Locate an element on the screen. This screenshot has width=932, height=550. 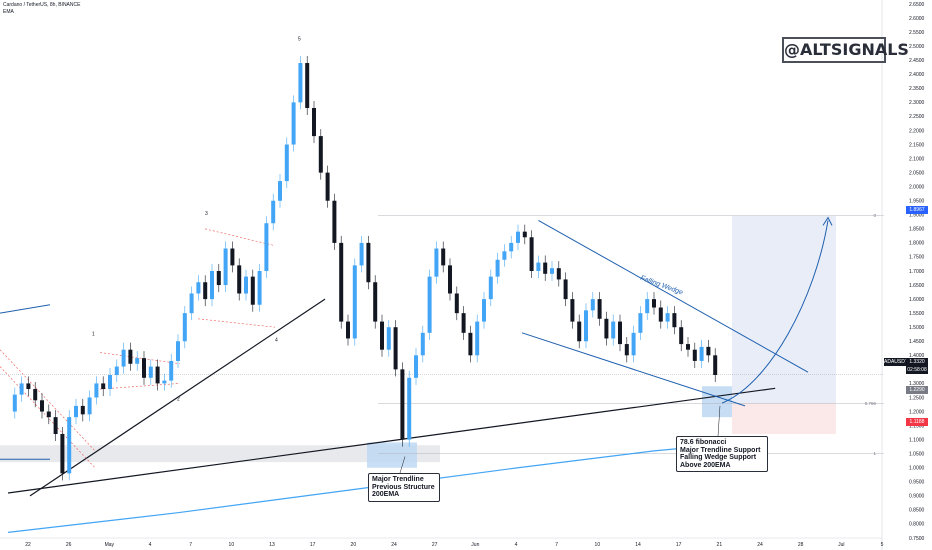
y-tick-label: 2.3500 is located at coordinates (917, 89).